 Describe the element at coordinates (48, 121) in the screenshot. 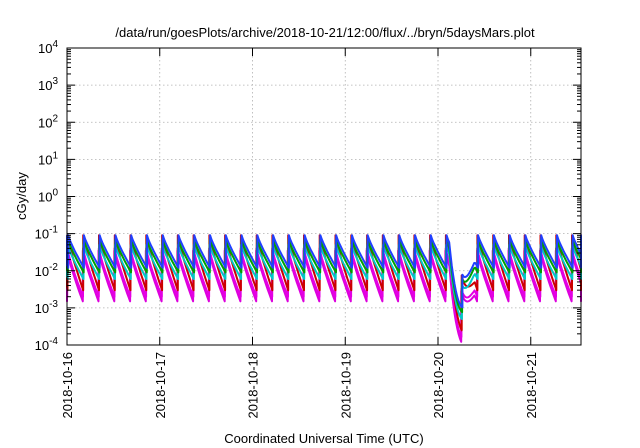

I see `y-tick-label: 10²` at that location.